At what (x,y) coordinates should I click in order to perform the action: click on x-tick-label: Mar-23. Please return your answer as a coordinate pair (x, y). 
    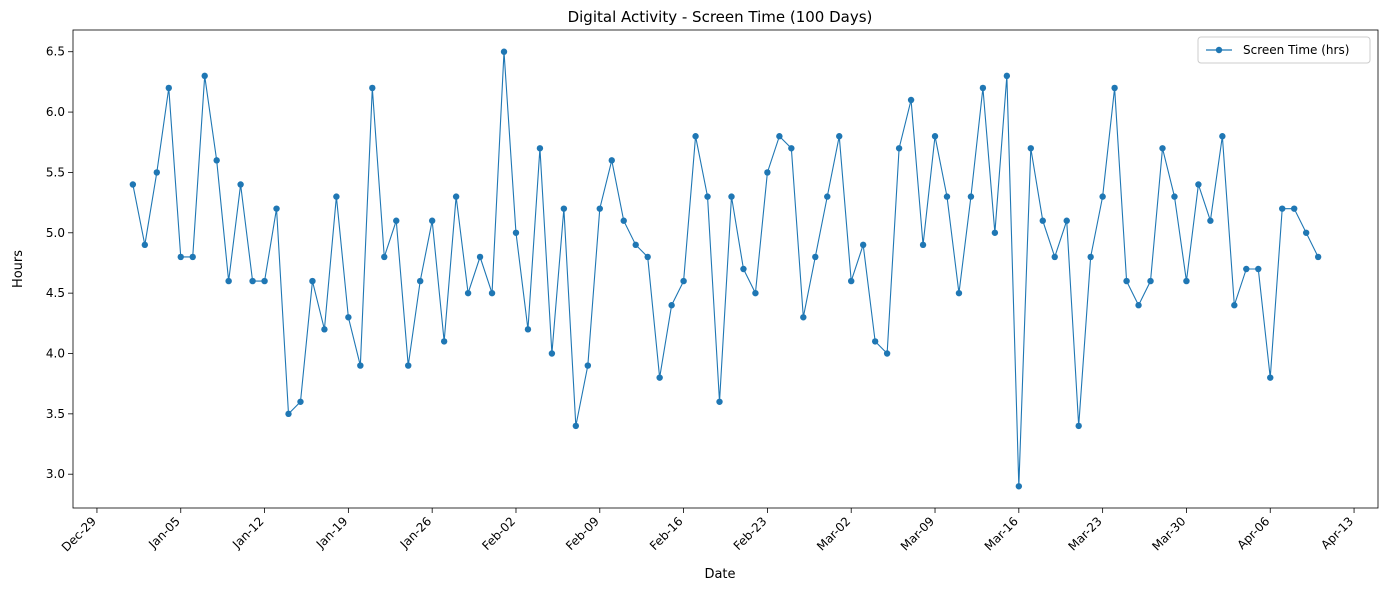
    Looking at the image, I should click on (1085, 533).